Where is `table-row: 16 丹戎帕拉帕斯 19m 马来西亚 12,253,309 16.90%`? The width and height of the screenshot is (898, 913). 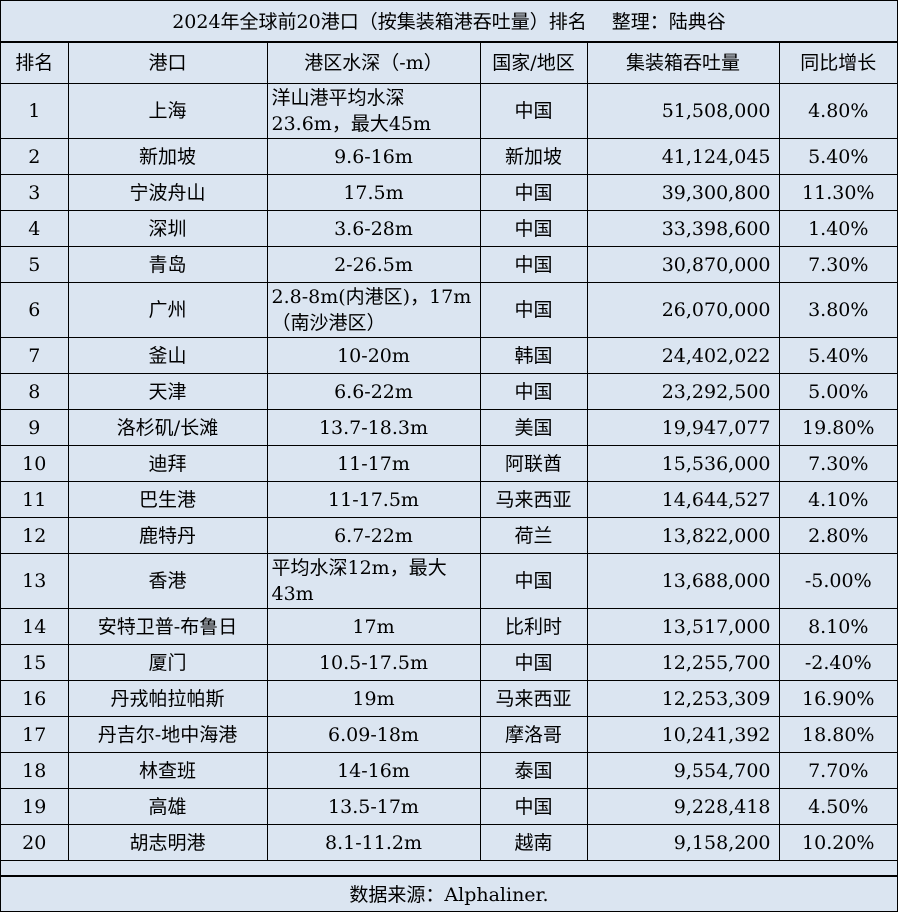 table-row: 16 丹戎帕拉帕斯 19m 马来西亚 12,253,309 16.90% is located at coordinates (449, 698).